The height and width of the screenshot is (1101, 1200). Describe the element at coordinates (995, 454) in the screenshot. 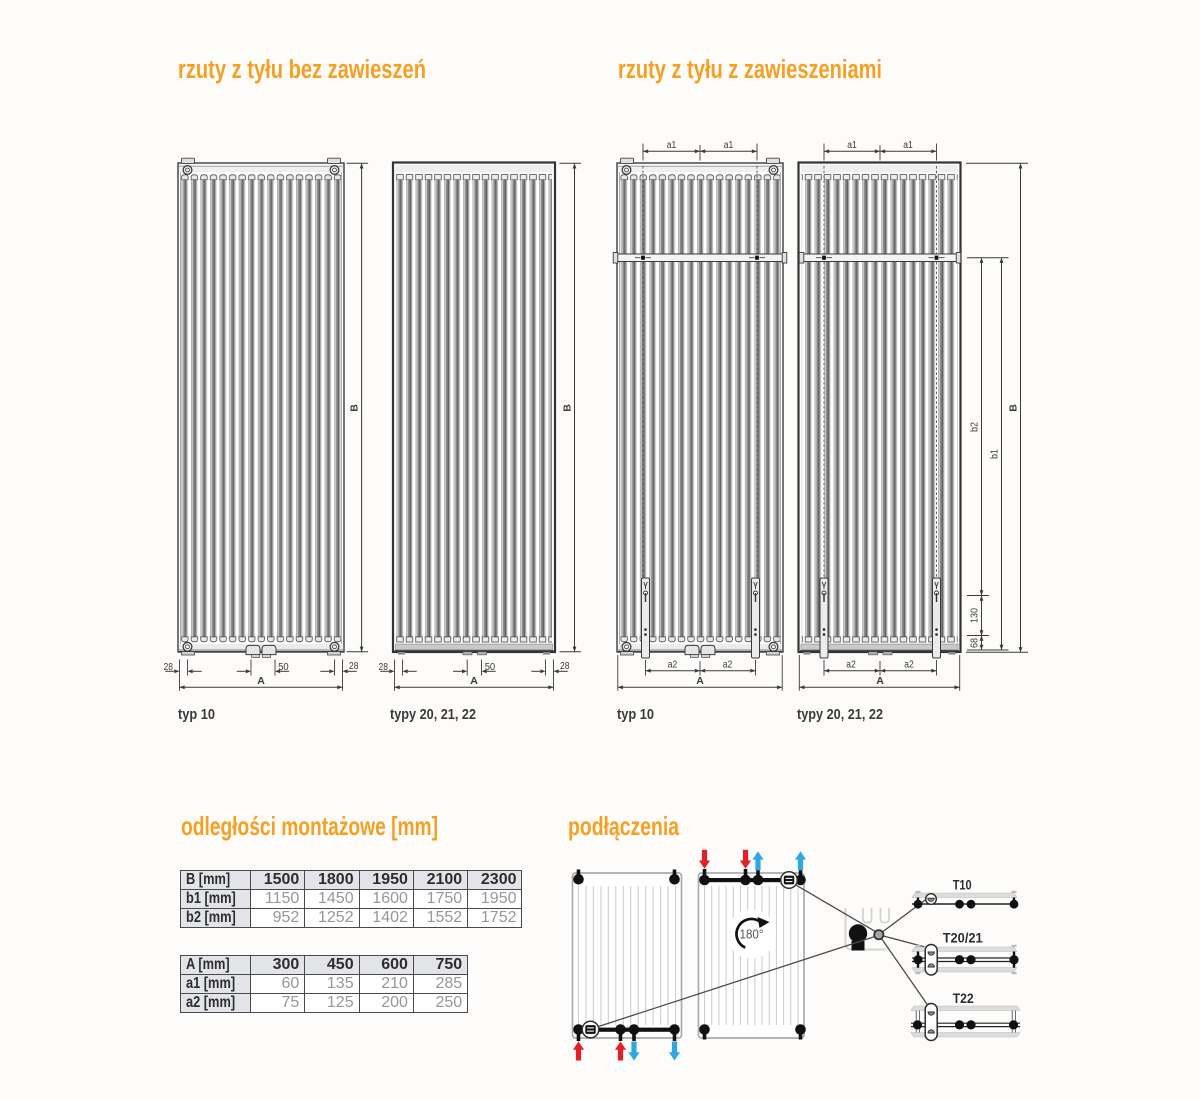

I see `svg-text: b1` at that location.